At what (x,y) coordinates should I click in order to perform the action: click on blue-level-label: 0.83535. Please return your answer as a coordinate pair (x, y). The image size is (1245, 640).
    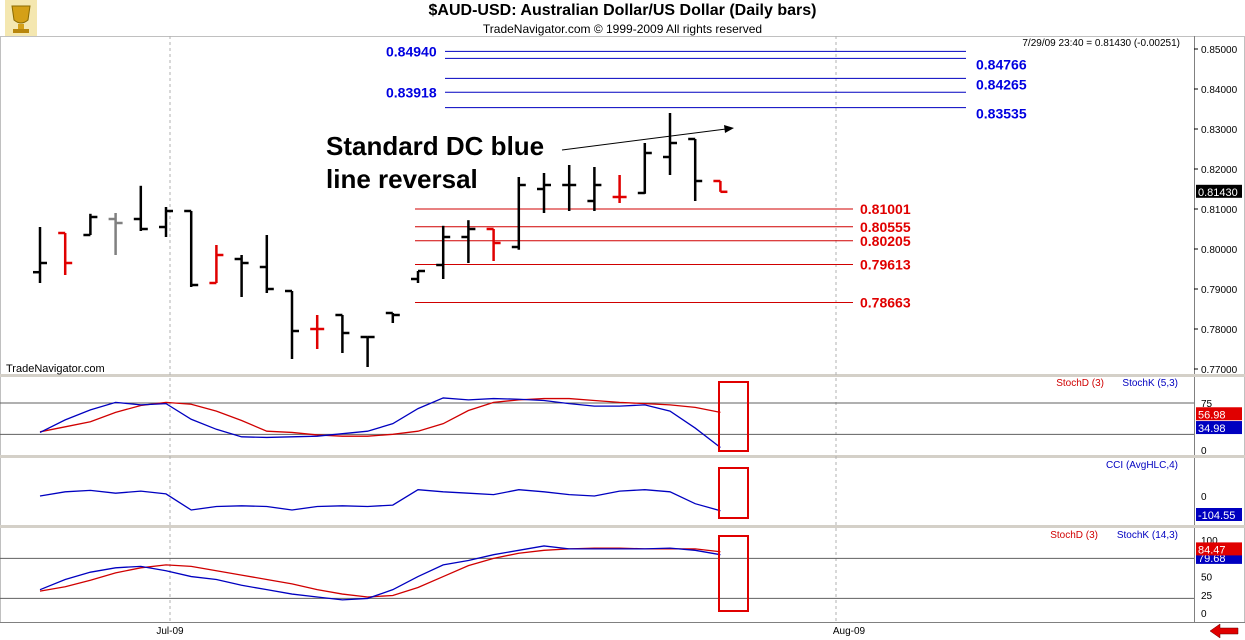
    Looking at the image, I should click on (1001, 114).